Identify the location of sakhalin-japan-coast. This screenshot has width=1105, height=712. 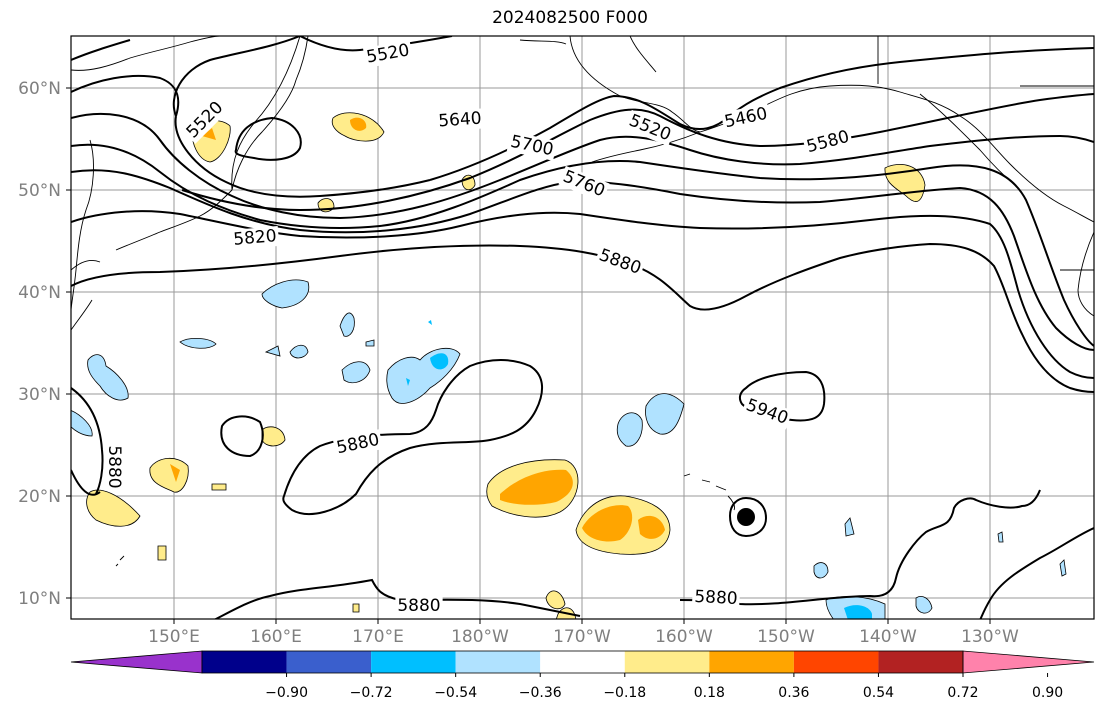
(82, 225).